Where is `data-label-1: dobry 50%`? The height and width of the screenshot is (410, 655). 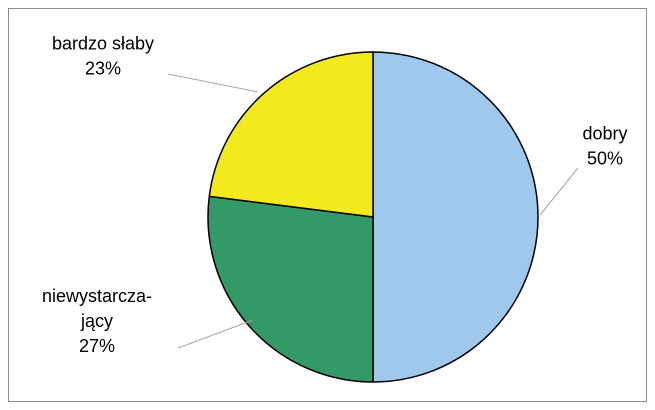 data-label-1: dobry 50% is located at coordinates (604, 146).